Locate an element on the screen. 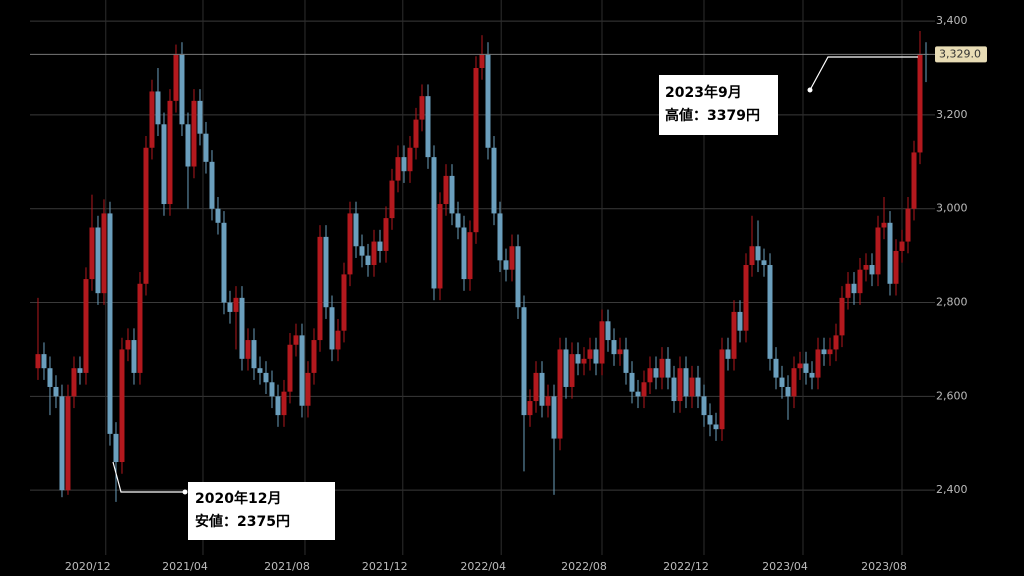  last-price-label: 3,329.0 is located at coordinates (960, 53).